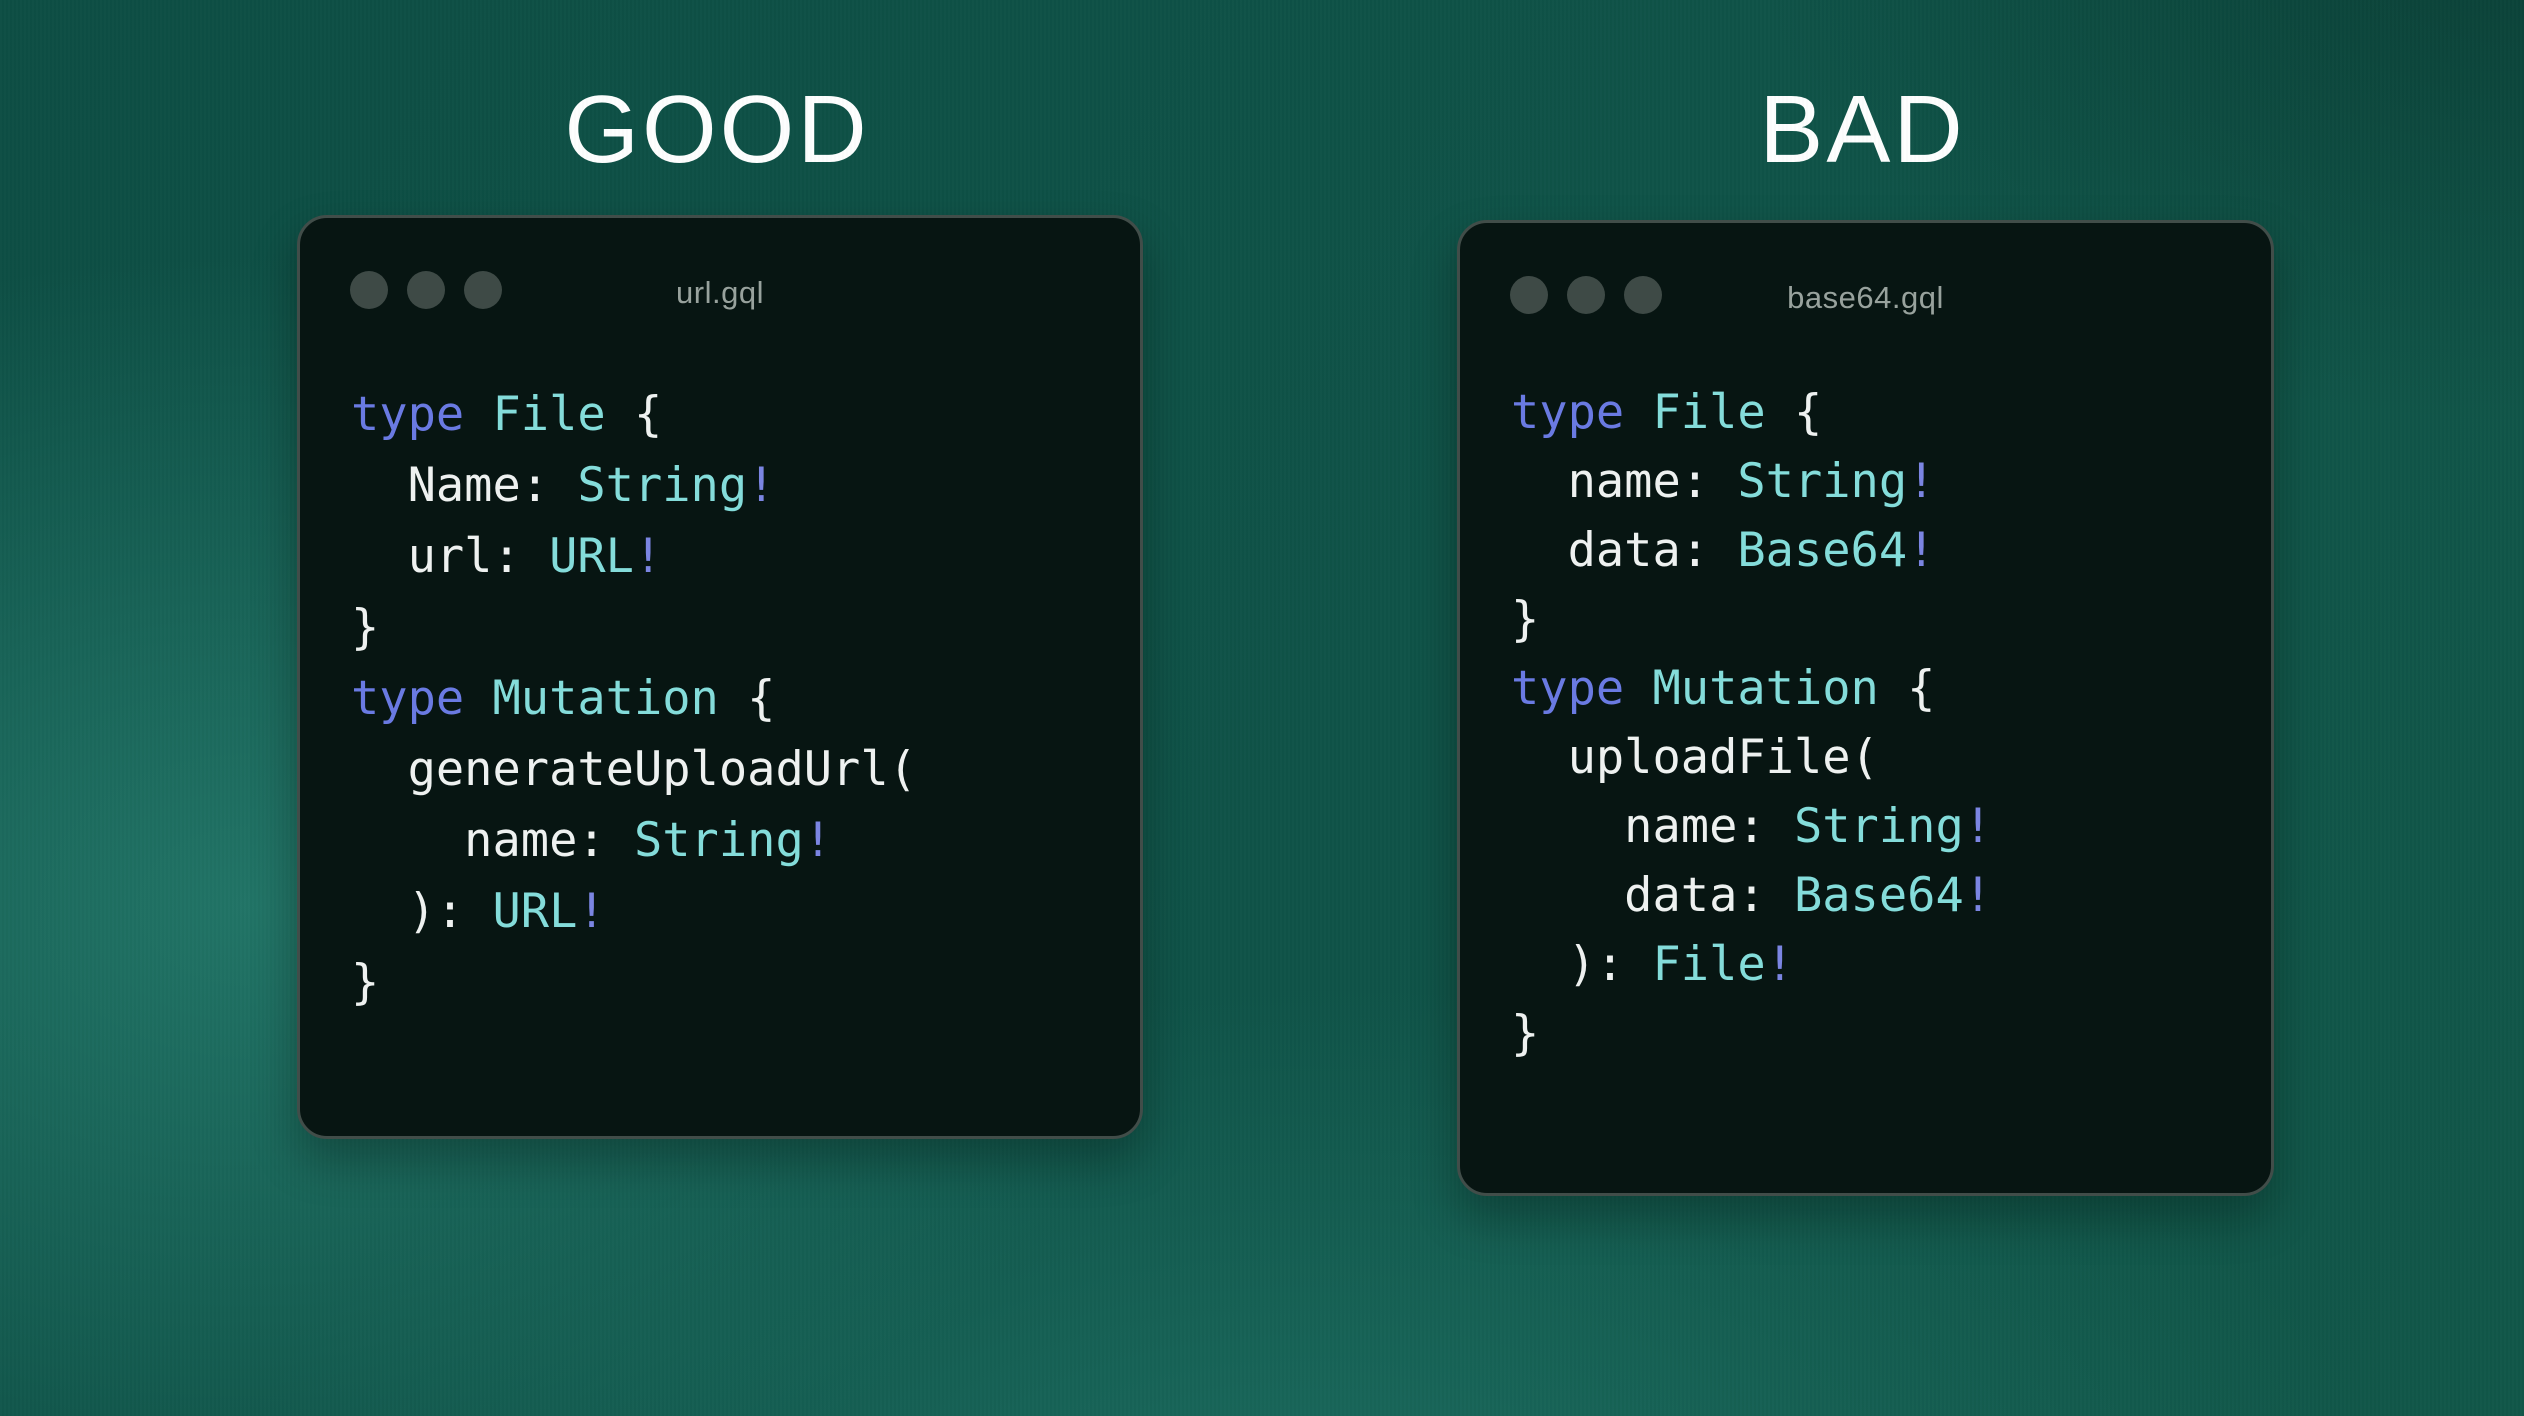  I want to click on code-line: ): URL!, so click(478, 911).